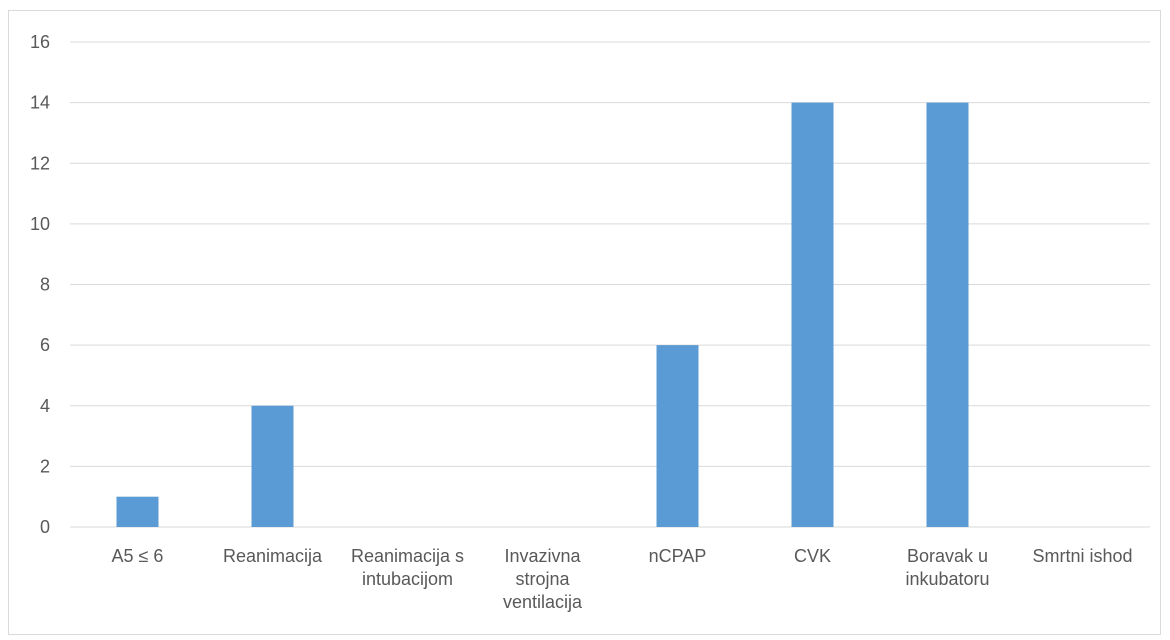  I want to click on x-tick-label-line: Invazivna, so click(542, 556).